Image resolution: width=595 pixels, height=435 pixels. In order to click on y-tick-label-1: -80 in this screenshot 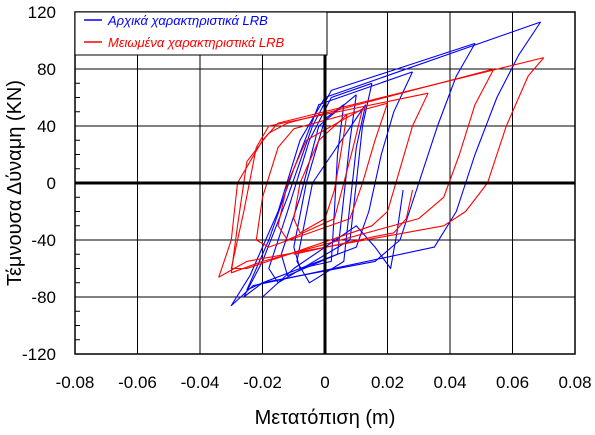, I will do `click(43, 297)`.